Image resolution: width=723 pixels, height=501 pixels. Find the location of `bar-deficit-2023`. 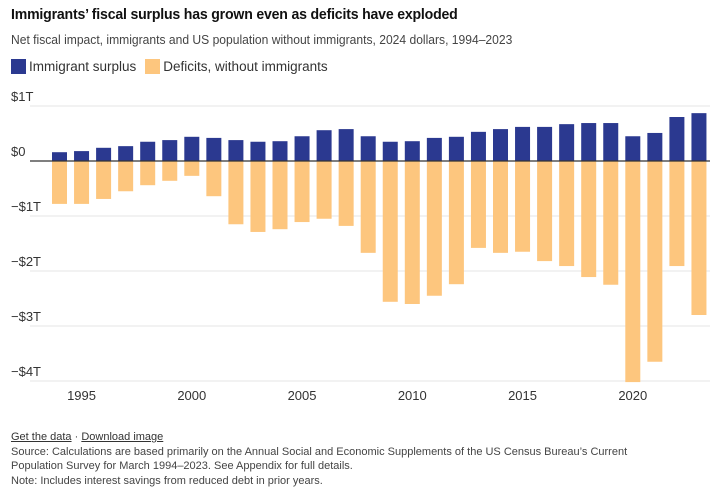

bar-deficit-2023 is located at coordinates (699, 238).